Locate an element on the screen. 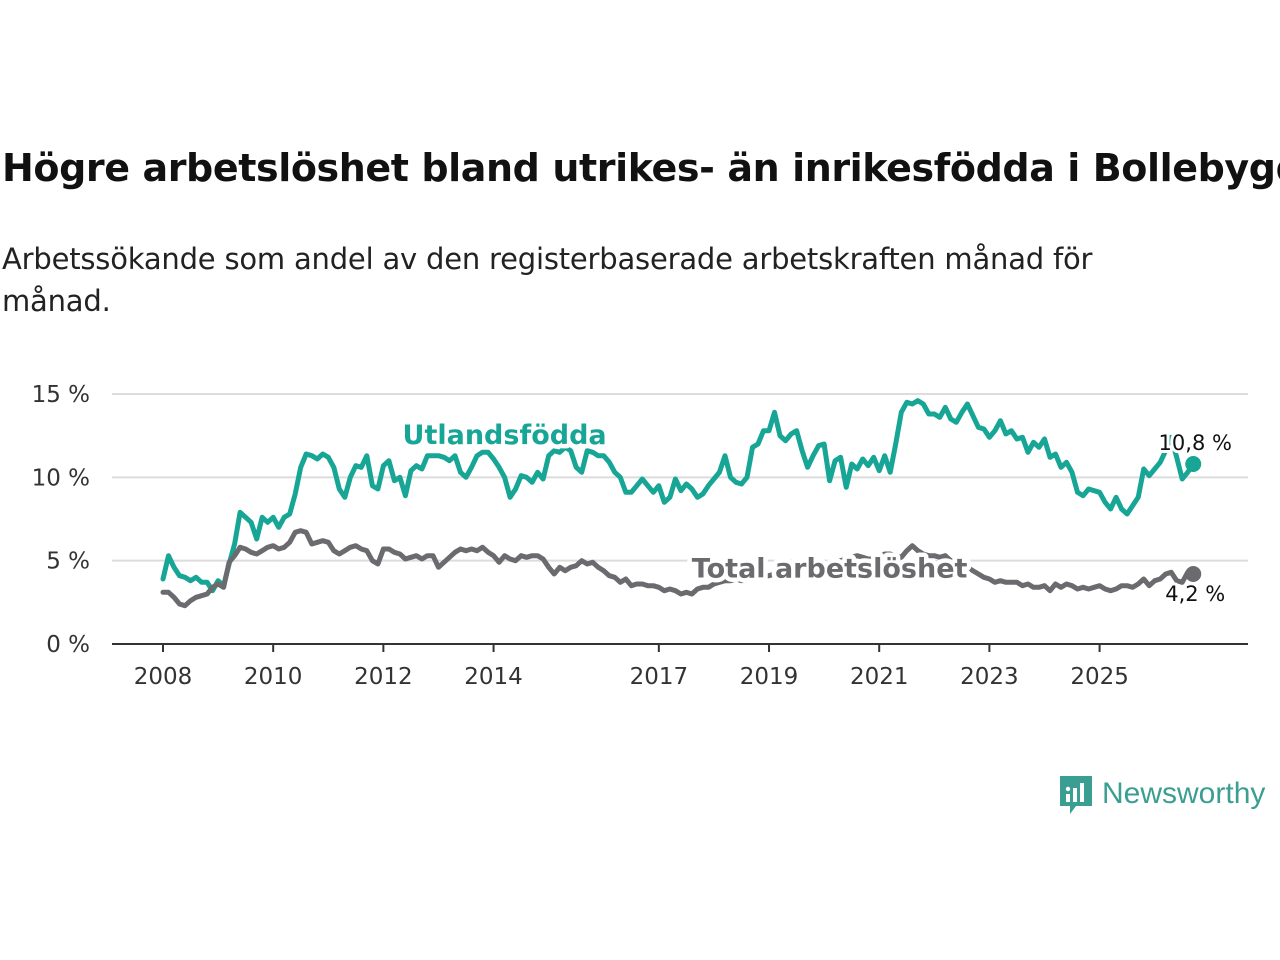  y-axis: 0 % 5 % 10 % 15 % is located at coordinates (61, 520).